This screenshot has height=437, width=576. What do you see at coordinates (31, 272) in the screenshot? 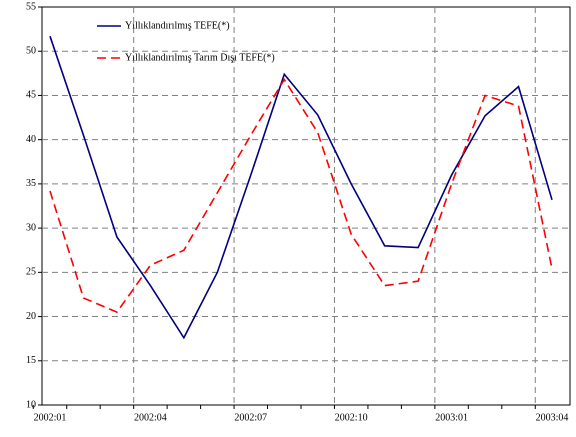
I see `y-tick-label: 25` at bounding box center [31, 272].